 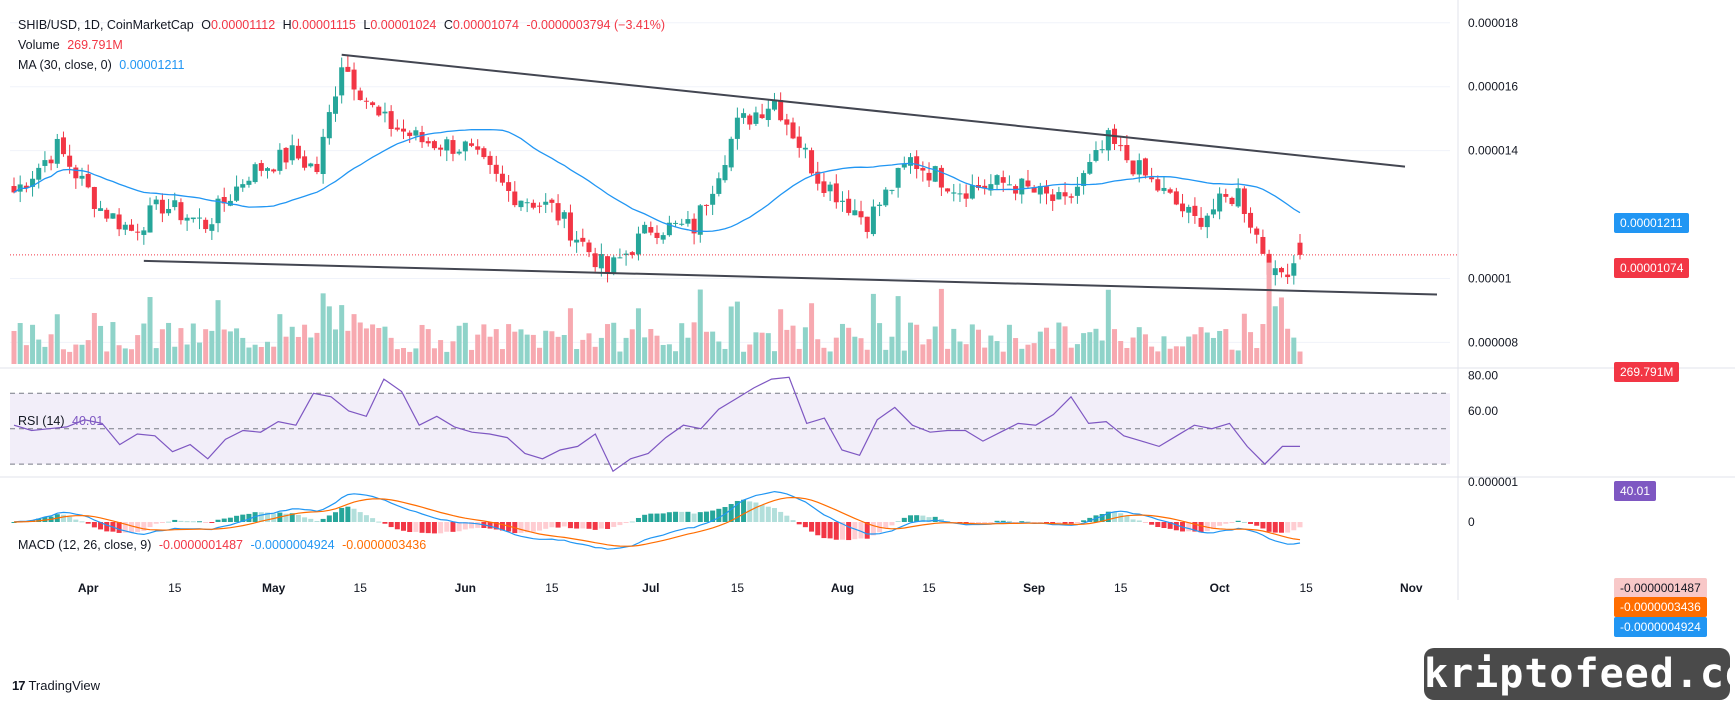 What do you see at coordinates (403, 25) in the screenshot?
I see `low-value: 0.00001024` at bounding box center [403, 25].